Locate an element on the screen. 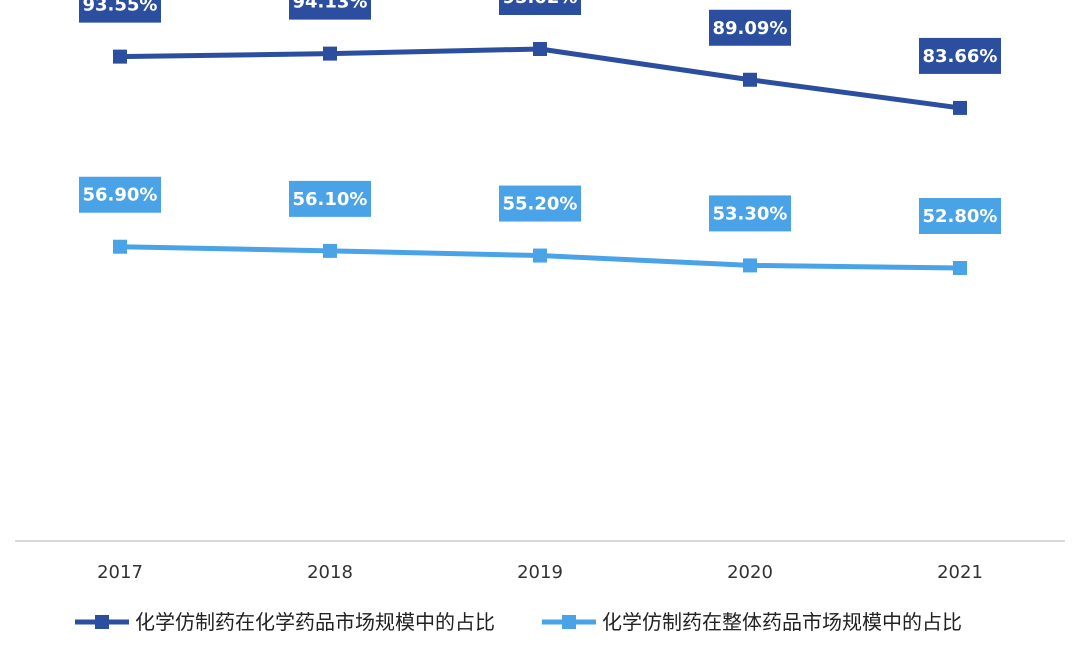 The image size is (1080, 659). data-label: 56.10% is located at coordinates (330, 198).